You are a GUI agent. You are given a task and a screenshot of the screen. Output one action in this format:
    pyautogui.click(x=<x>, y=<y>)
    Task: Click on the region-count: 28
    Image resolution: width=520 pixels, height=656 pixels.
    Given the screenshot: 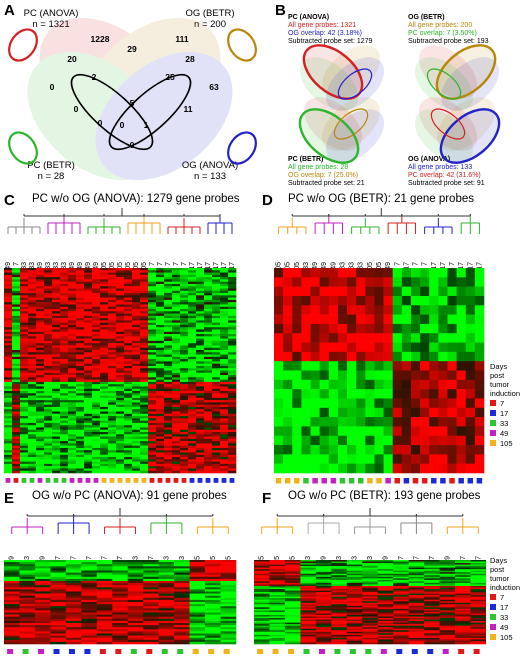 What is the action you would take?
    pyautogui.click(x=190, y=59)
    